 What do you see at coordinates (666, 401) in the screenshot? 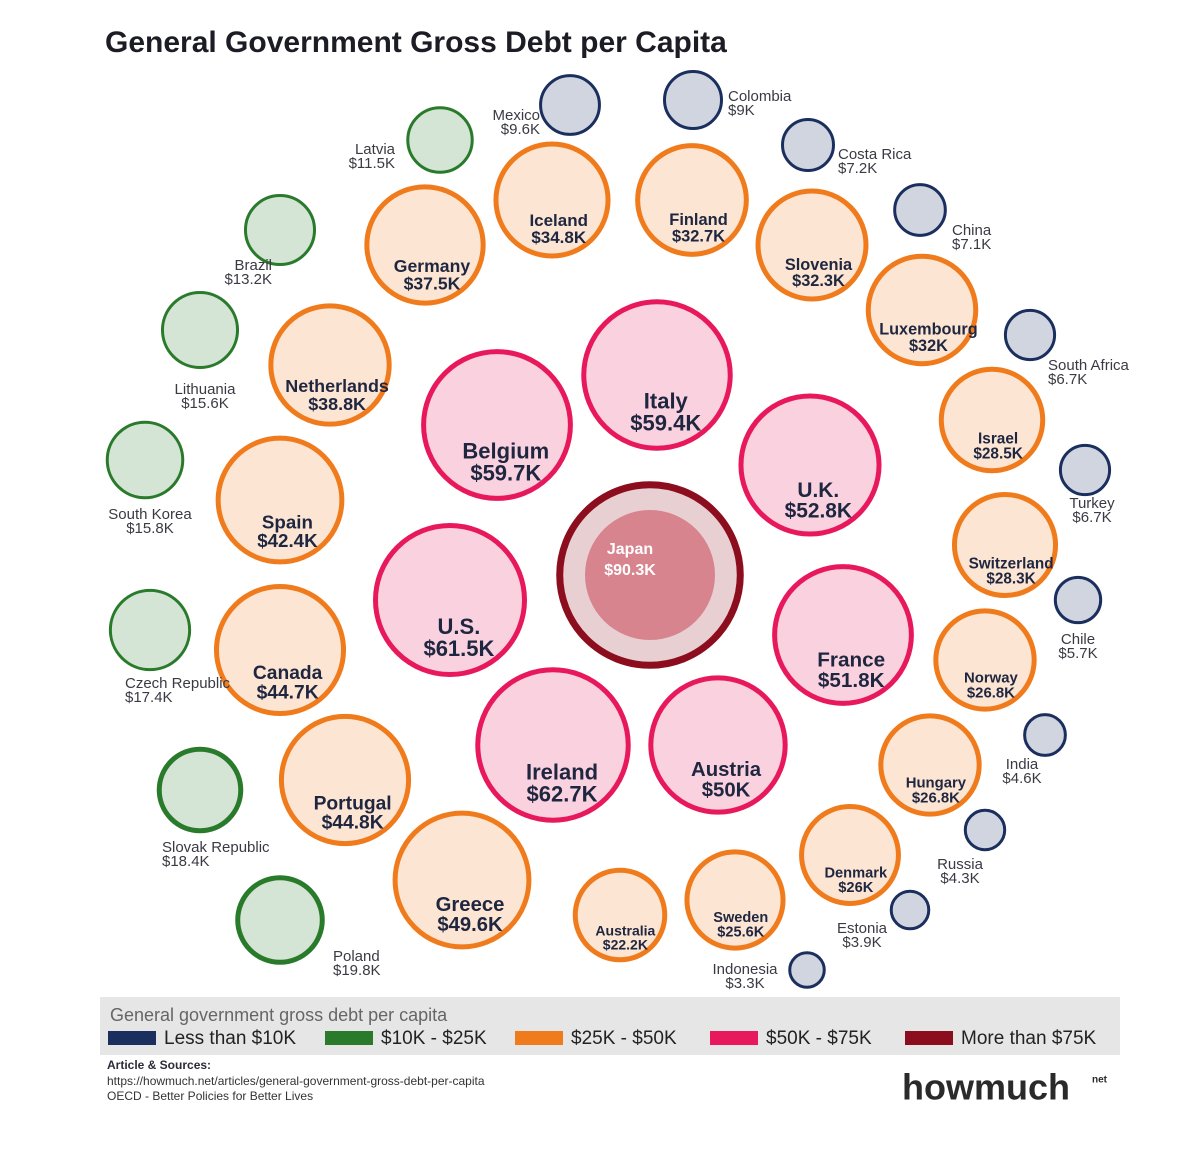
I see `bubble-label: Italy` at bounding box center [666, 401].